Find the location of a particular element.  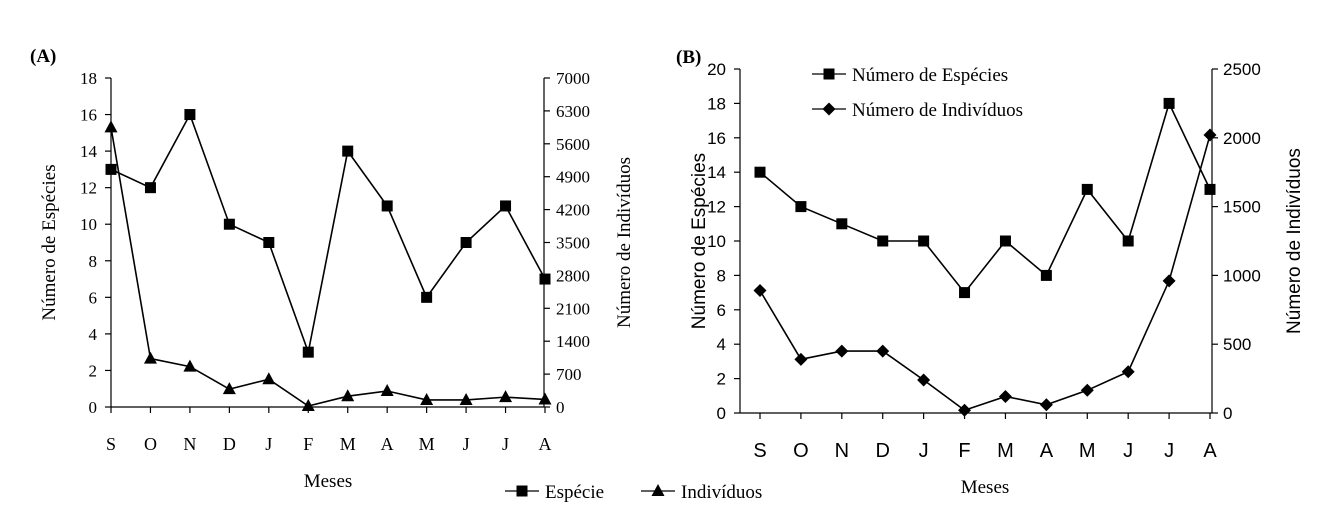

x-tick-label: N is located at coordinates (842, 451).